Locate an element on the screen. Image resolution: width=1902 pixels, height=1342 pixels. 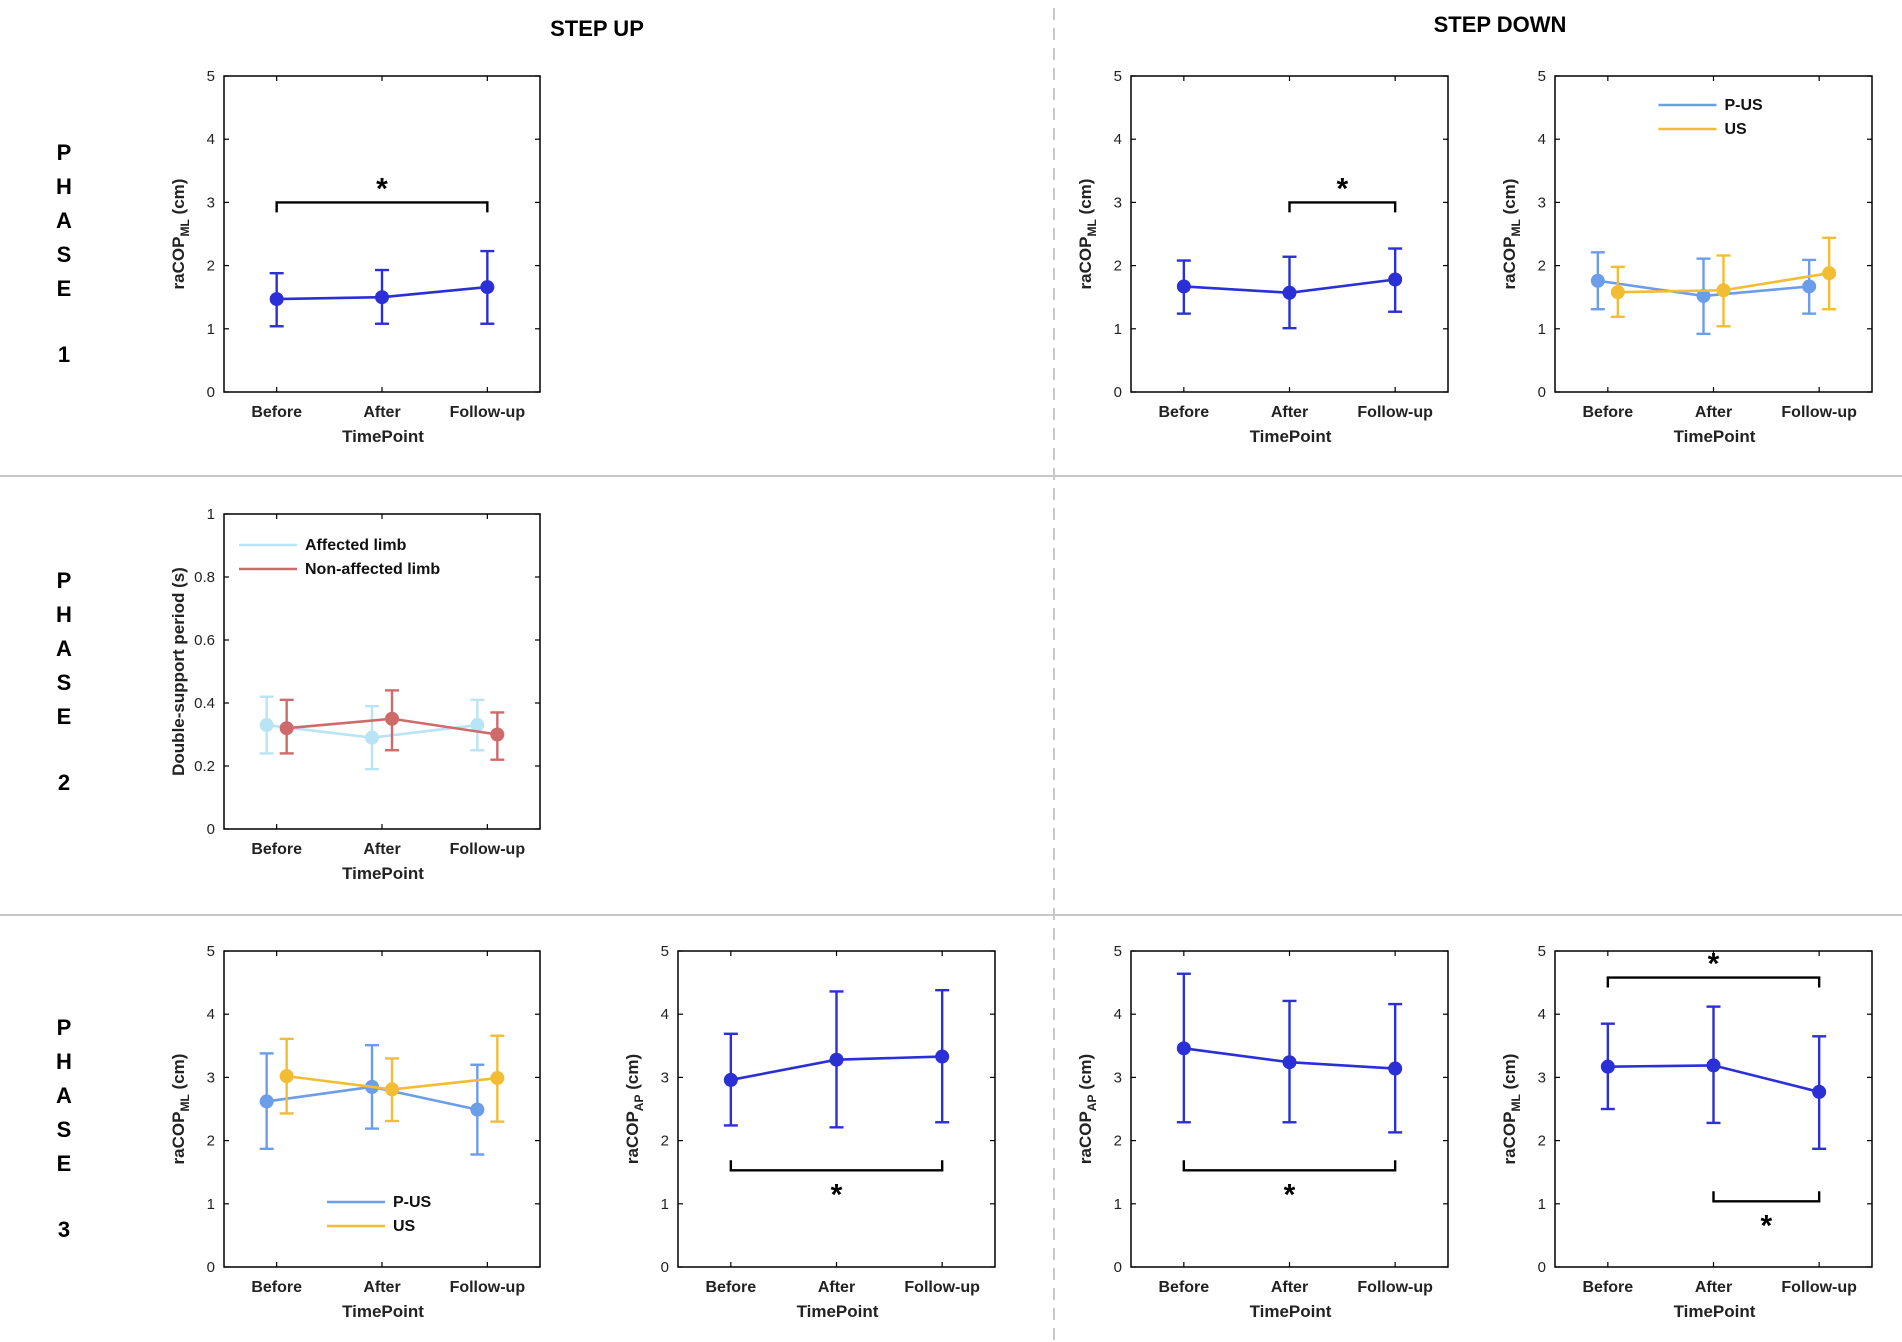
series-affected-limb is located at coordinates (372, 733).